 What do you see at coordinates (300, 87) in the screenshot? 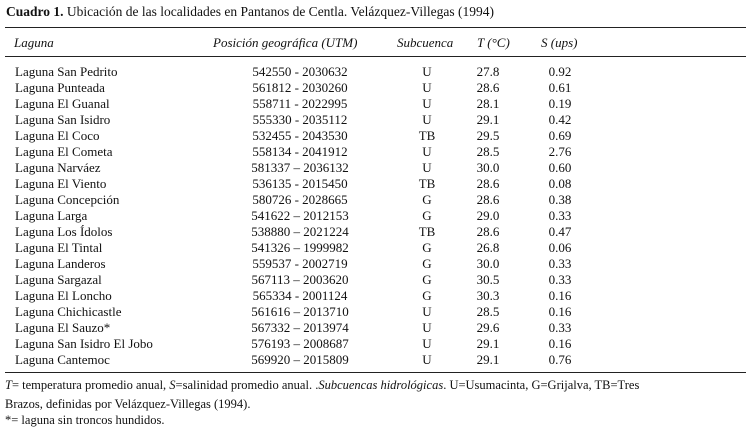
I see `cell-posicion: 561812 - 2030260` at bounding box center [300, 87].